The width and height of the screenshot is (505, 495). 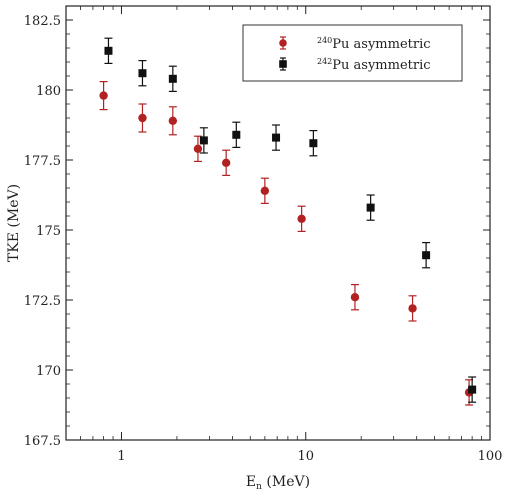 I want to click on legend: 240Pu asymmetric 242Pu asymmetric, so click(x=352, y=53).